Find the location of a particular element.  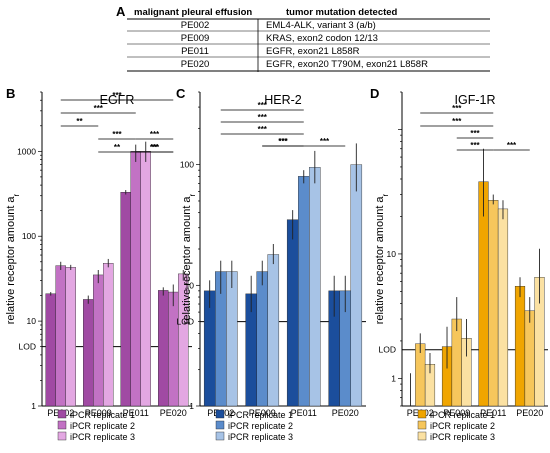

table-cell: KRAS, exon2 codon 12/13 is located at coordinates (322, 38).